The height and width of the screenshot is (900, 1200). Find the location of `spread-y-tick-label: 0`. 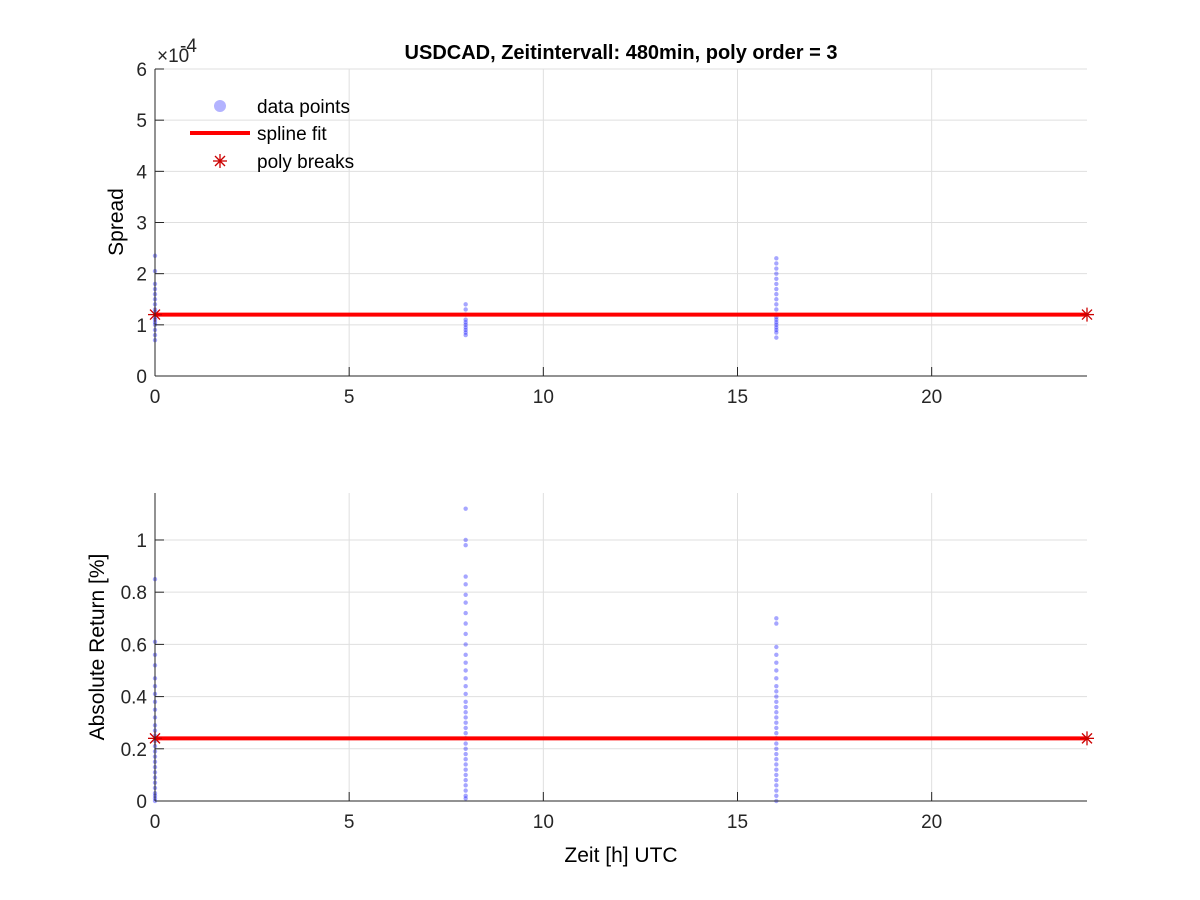

spread-y-tick-label: 0 is located at coordinates (141, 377).